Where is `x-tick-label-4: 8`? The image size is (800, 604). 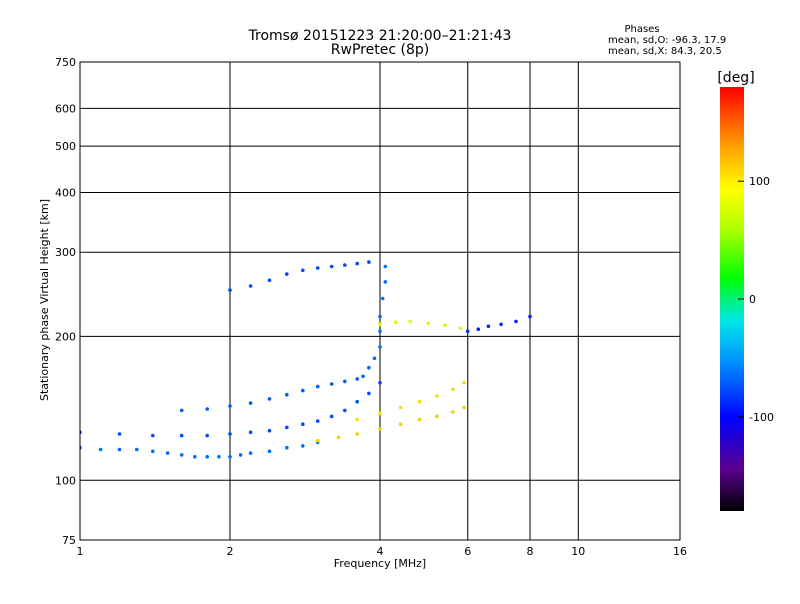 x-tick-label-4: 8 is located at coordinates (530, 551).